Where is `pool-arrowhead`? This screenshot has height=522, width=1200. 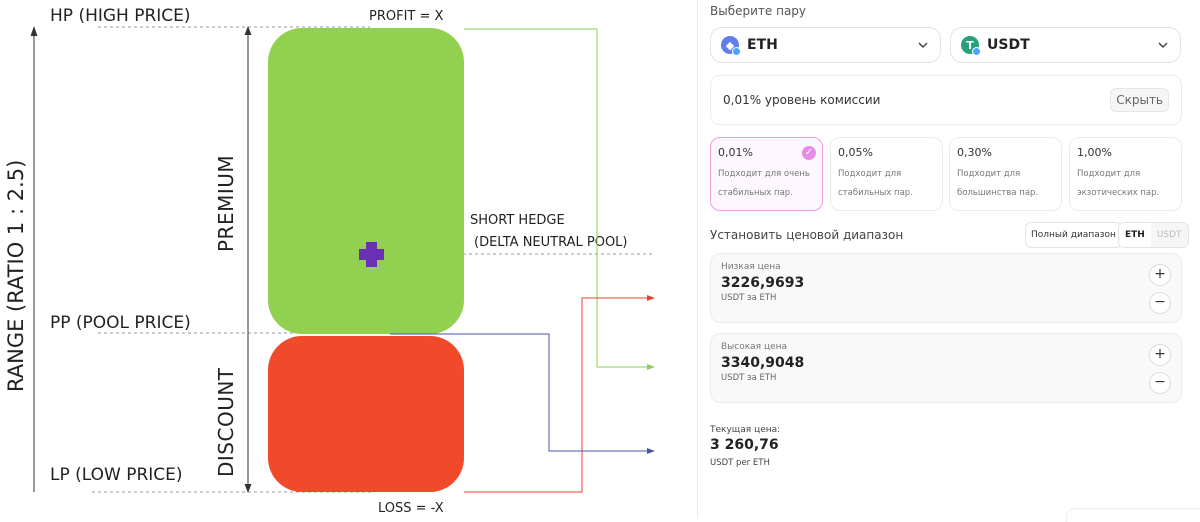
pool-arrowhead is located at coordinates (651, 451).